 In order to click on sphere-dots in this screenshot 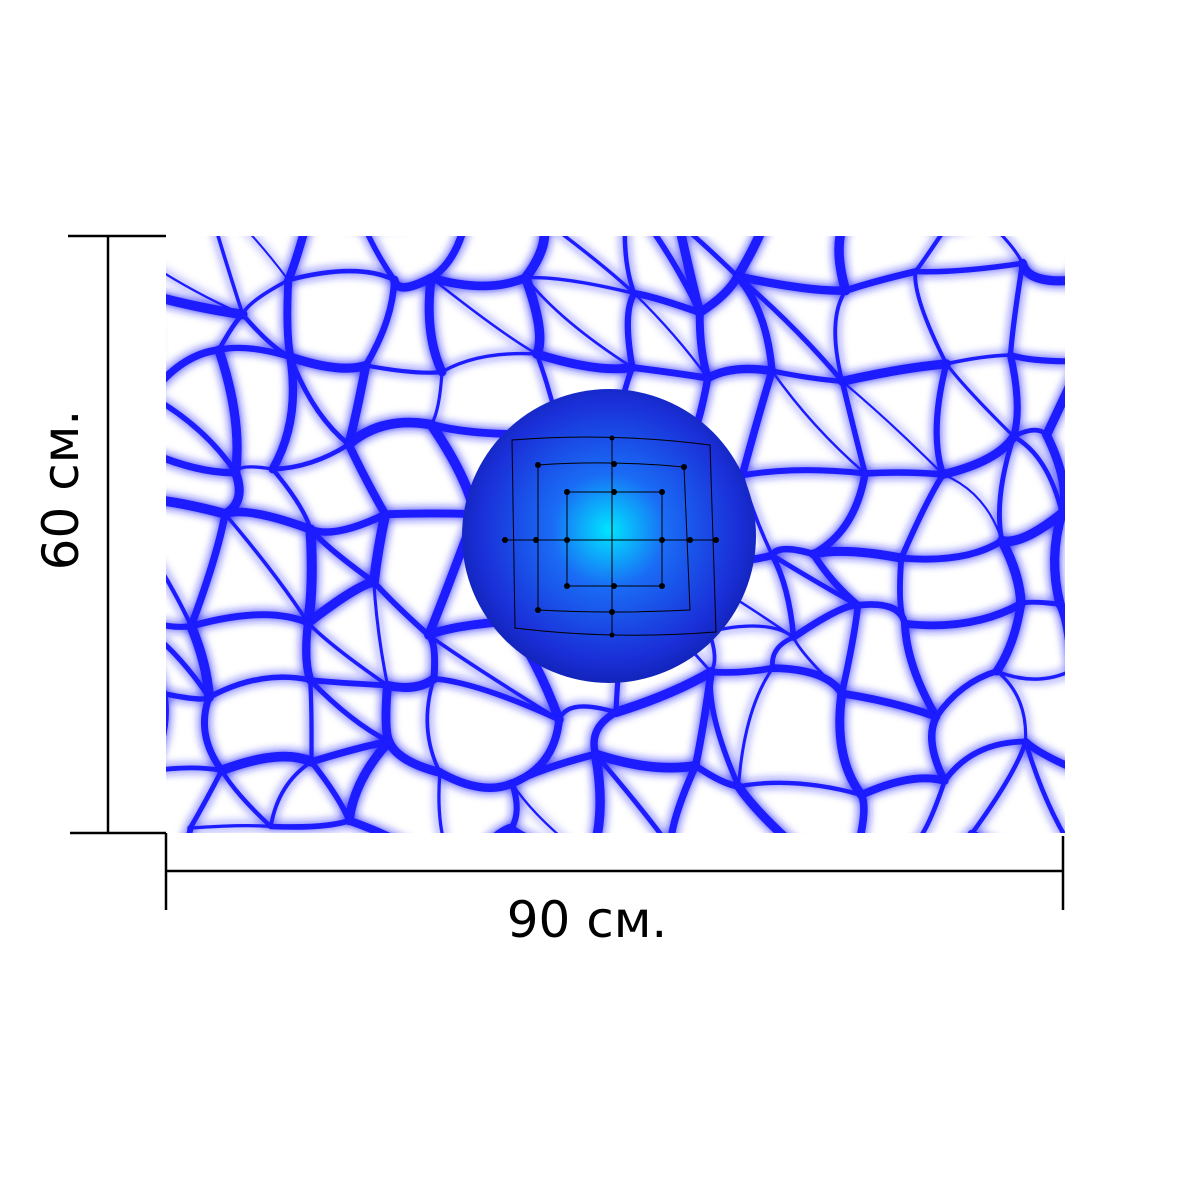, I will do `click(610, 536)`.